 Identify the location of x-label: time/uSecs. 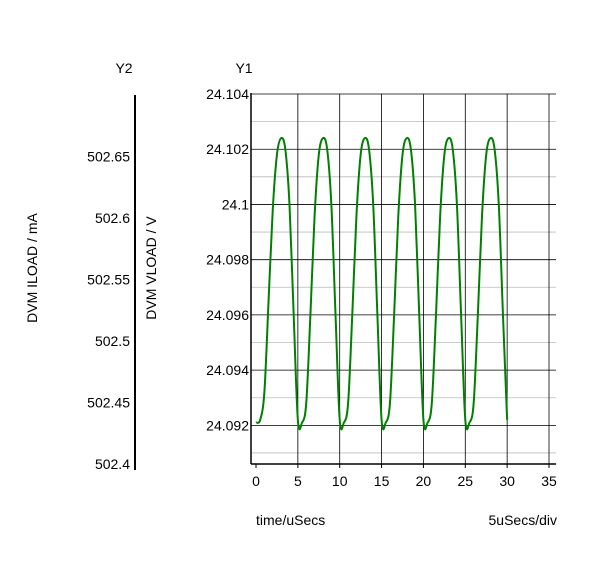
(290, 520).